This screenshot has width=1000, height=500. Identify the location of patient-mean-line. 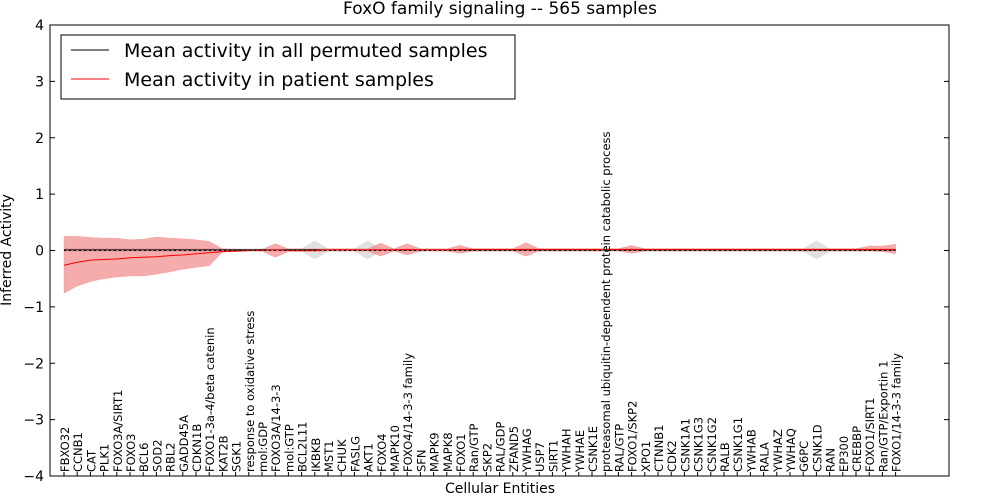
(479, 257).